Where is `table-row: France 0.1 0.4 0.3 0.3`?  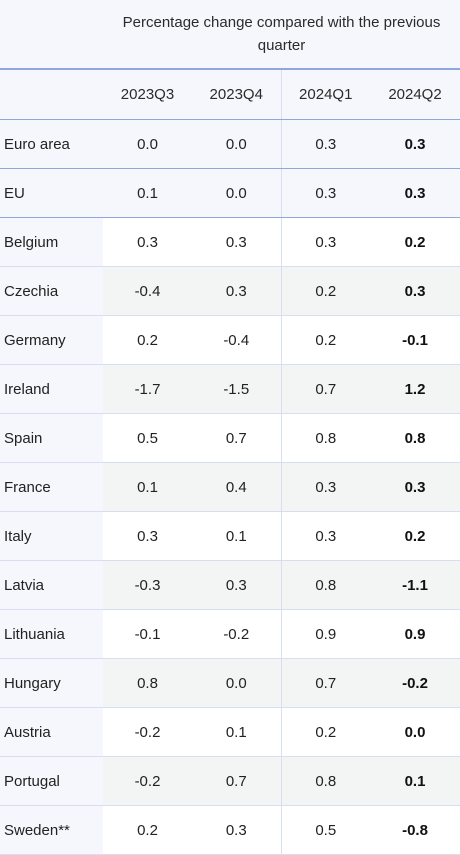
table-row: France 0.1 0.4 0.3 0.3 is located at coordinates (230, 487).